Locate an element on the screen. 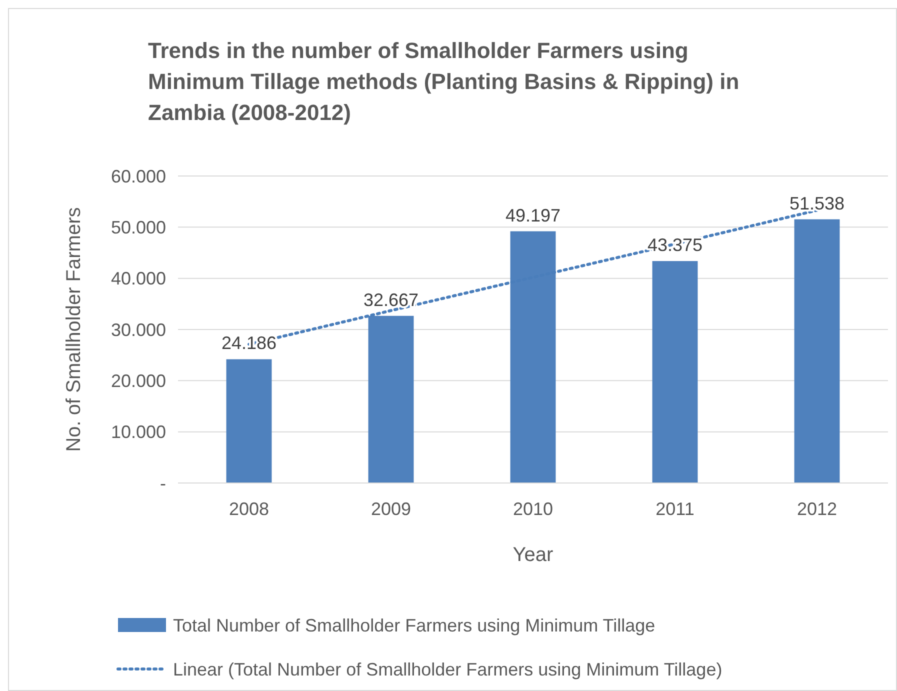 The image size is (897, 691). data-label: 24.186 is located at coordinates (249, 343).